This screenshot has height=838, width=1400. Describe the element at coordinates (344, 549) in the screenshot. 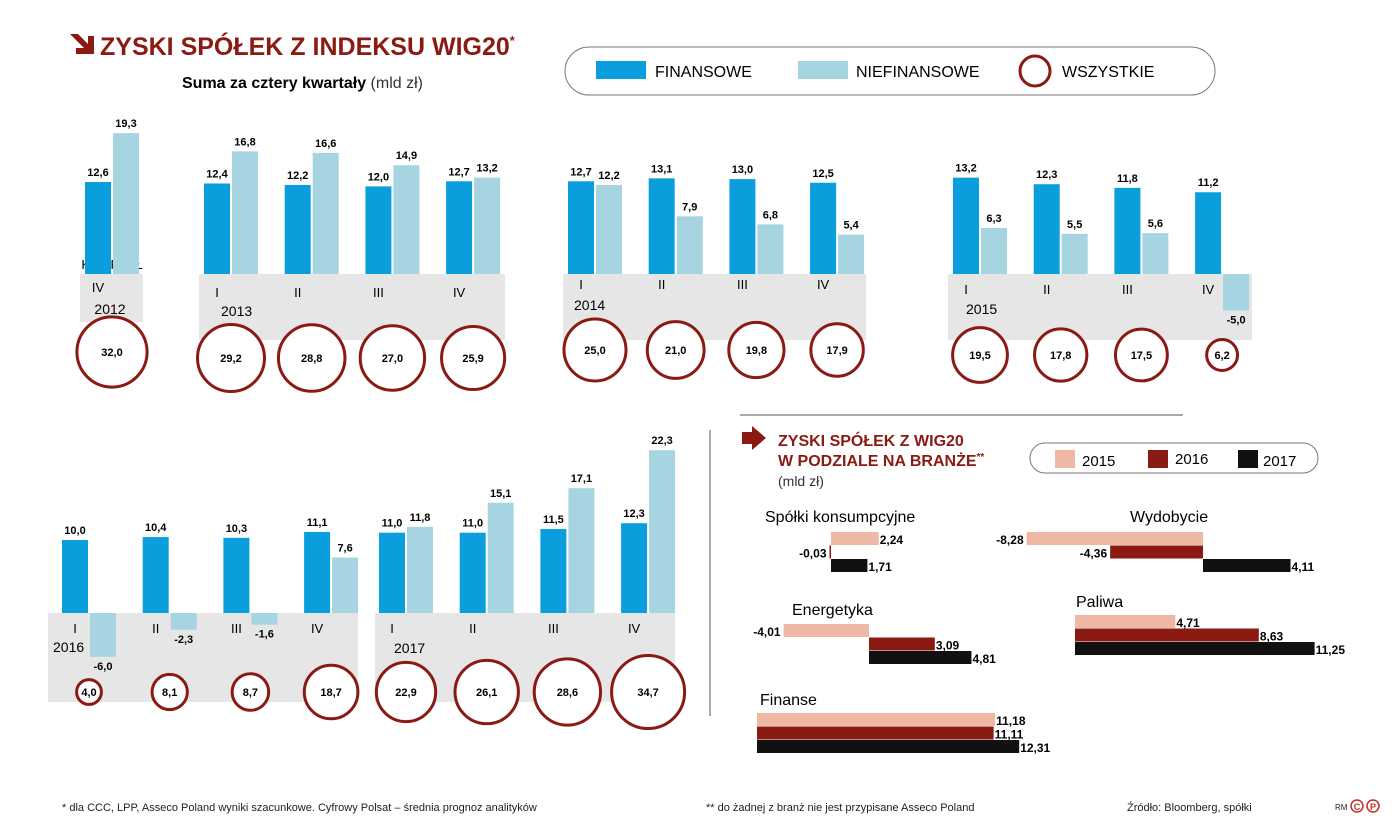

I see `bar-label-nonfin: 7,6` at that location.